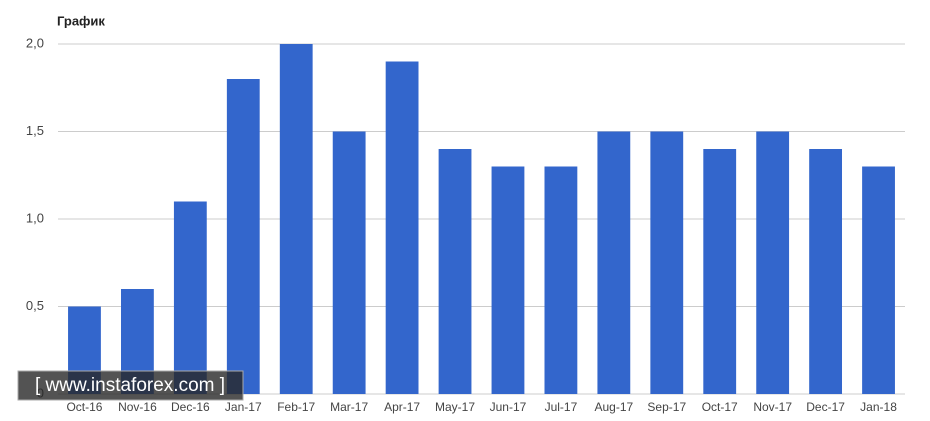 The width and height of the screenshot is (930, 421). What do you see at coordinates (35, 42) in the screenshot?
I see `y-tick-label: 2,0` at bounding box center [35, 42].